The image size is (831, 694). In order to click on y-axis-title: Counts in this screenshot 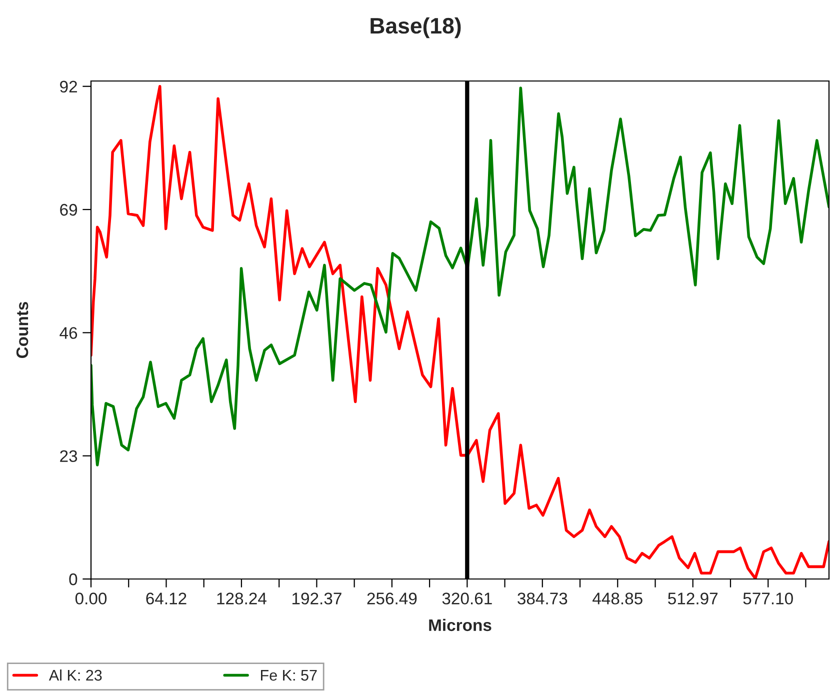, I will do `click(22, 330)`.